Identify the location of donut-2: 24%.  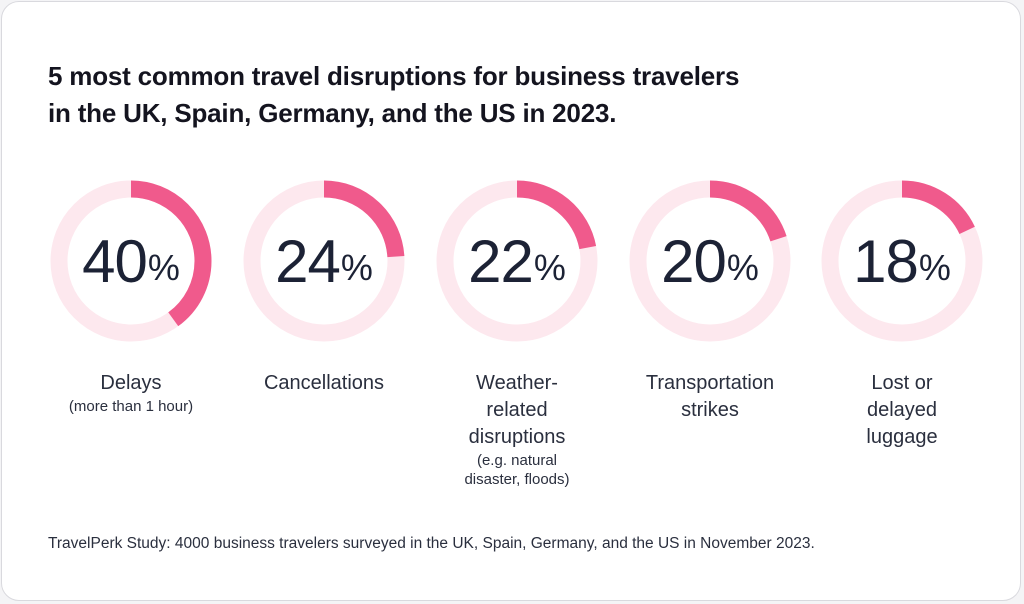
(324, 261).